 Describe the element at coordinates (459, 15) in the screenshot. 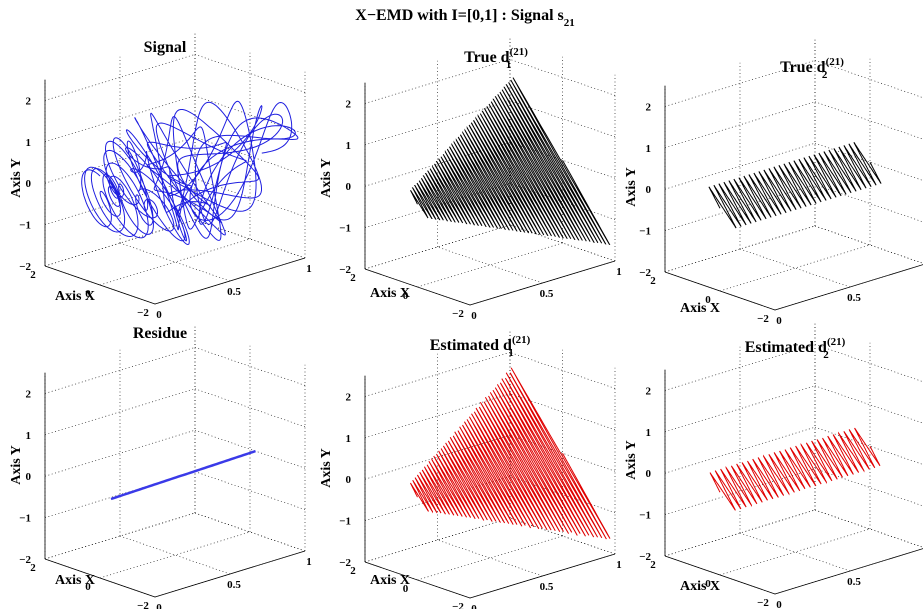

I see `suptitle-main: X−EMD with I=[0,1] : Signal s` at that location.